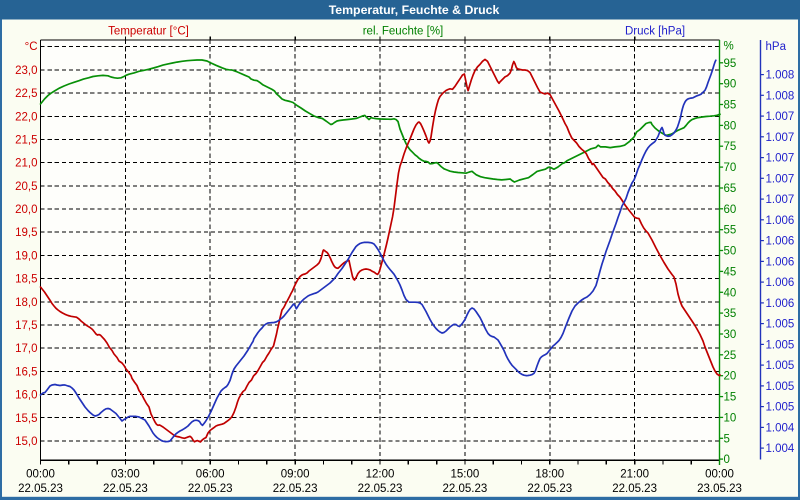 The width and height of the screenshot is (800, 500). I want to click on svg-text: 95, so click(730, 64).